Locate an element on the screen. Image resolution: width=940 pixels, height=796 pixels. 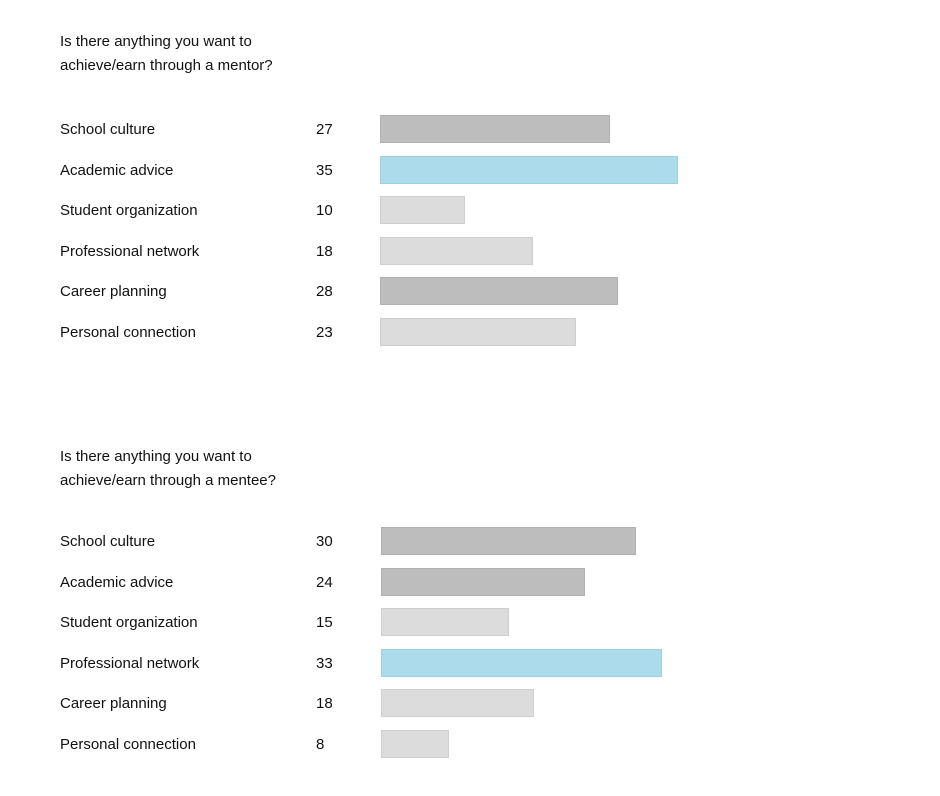
bar-row: School culture 27 is located at coordinates (470, 130).